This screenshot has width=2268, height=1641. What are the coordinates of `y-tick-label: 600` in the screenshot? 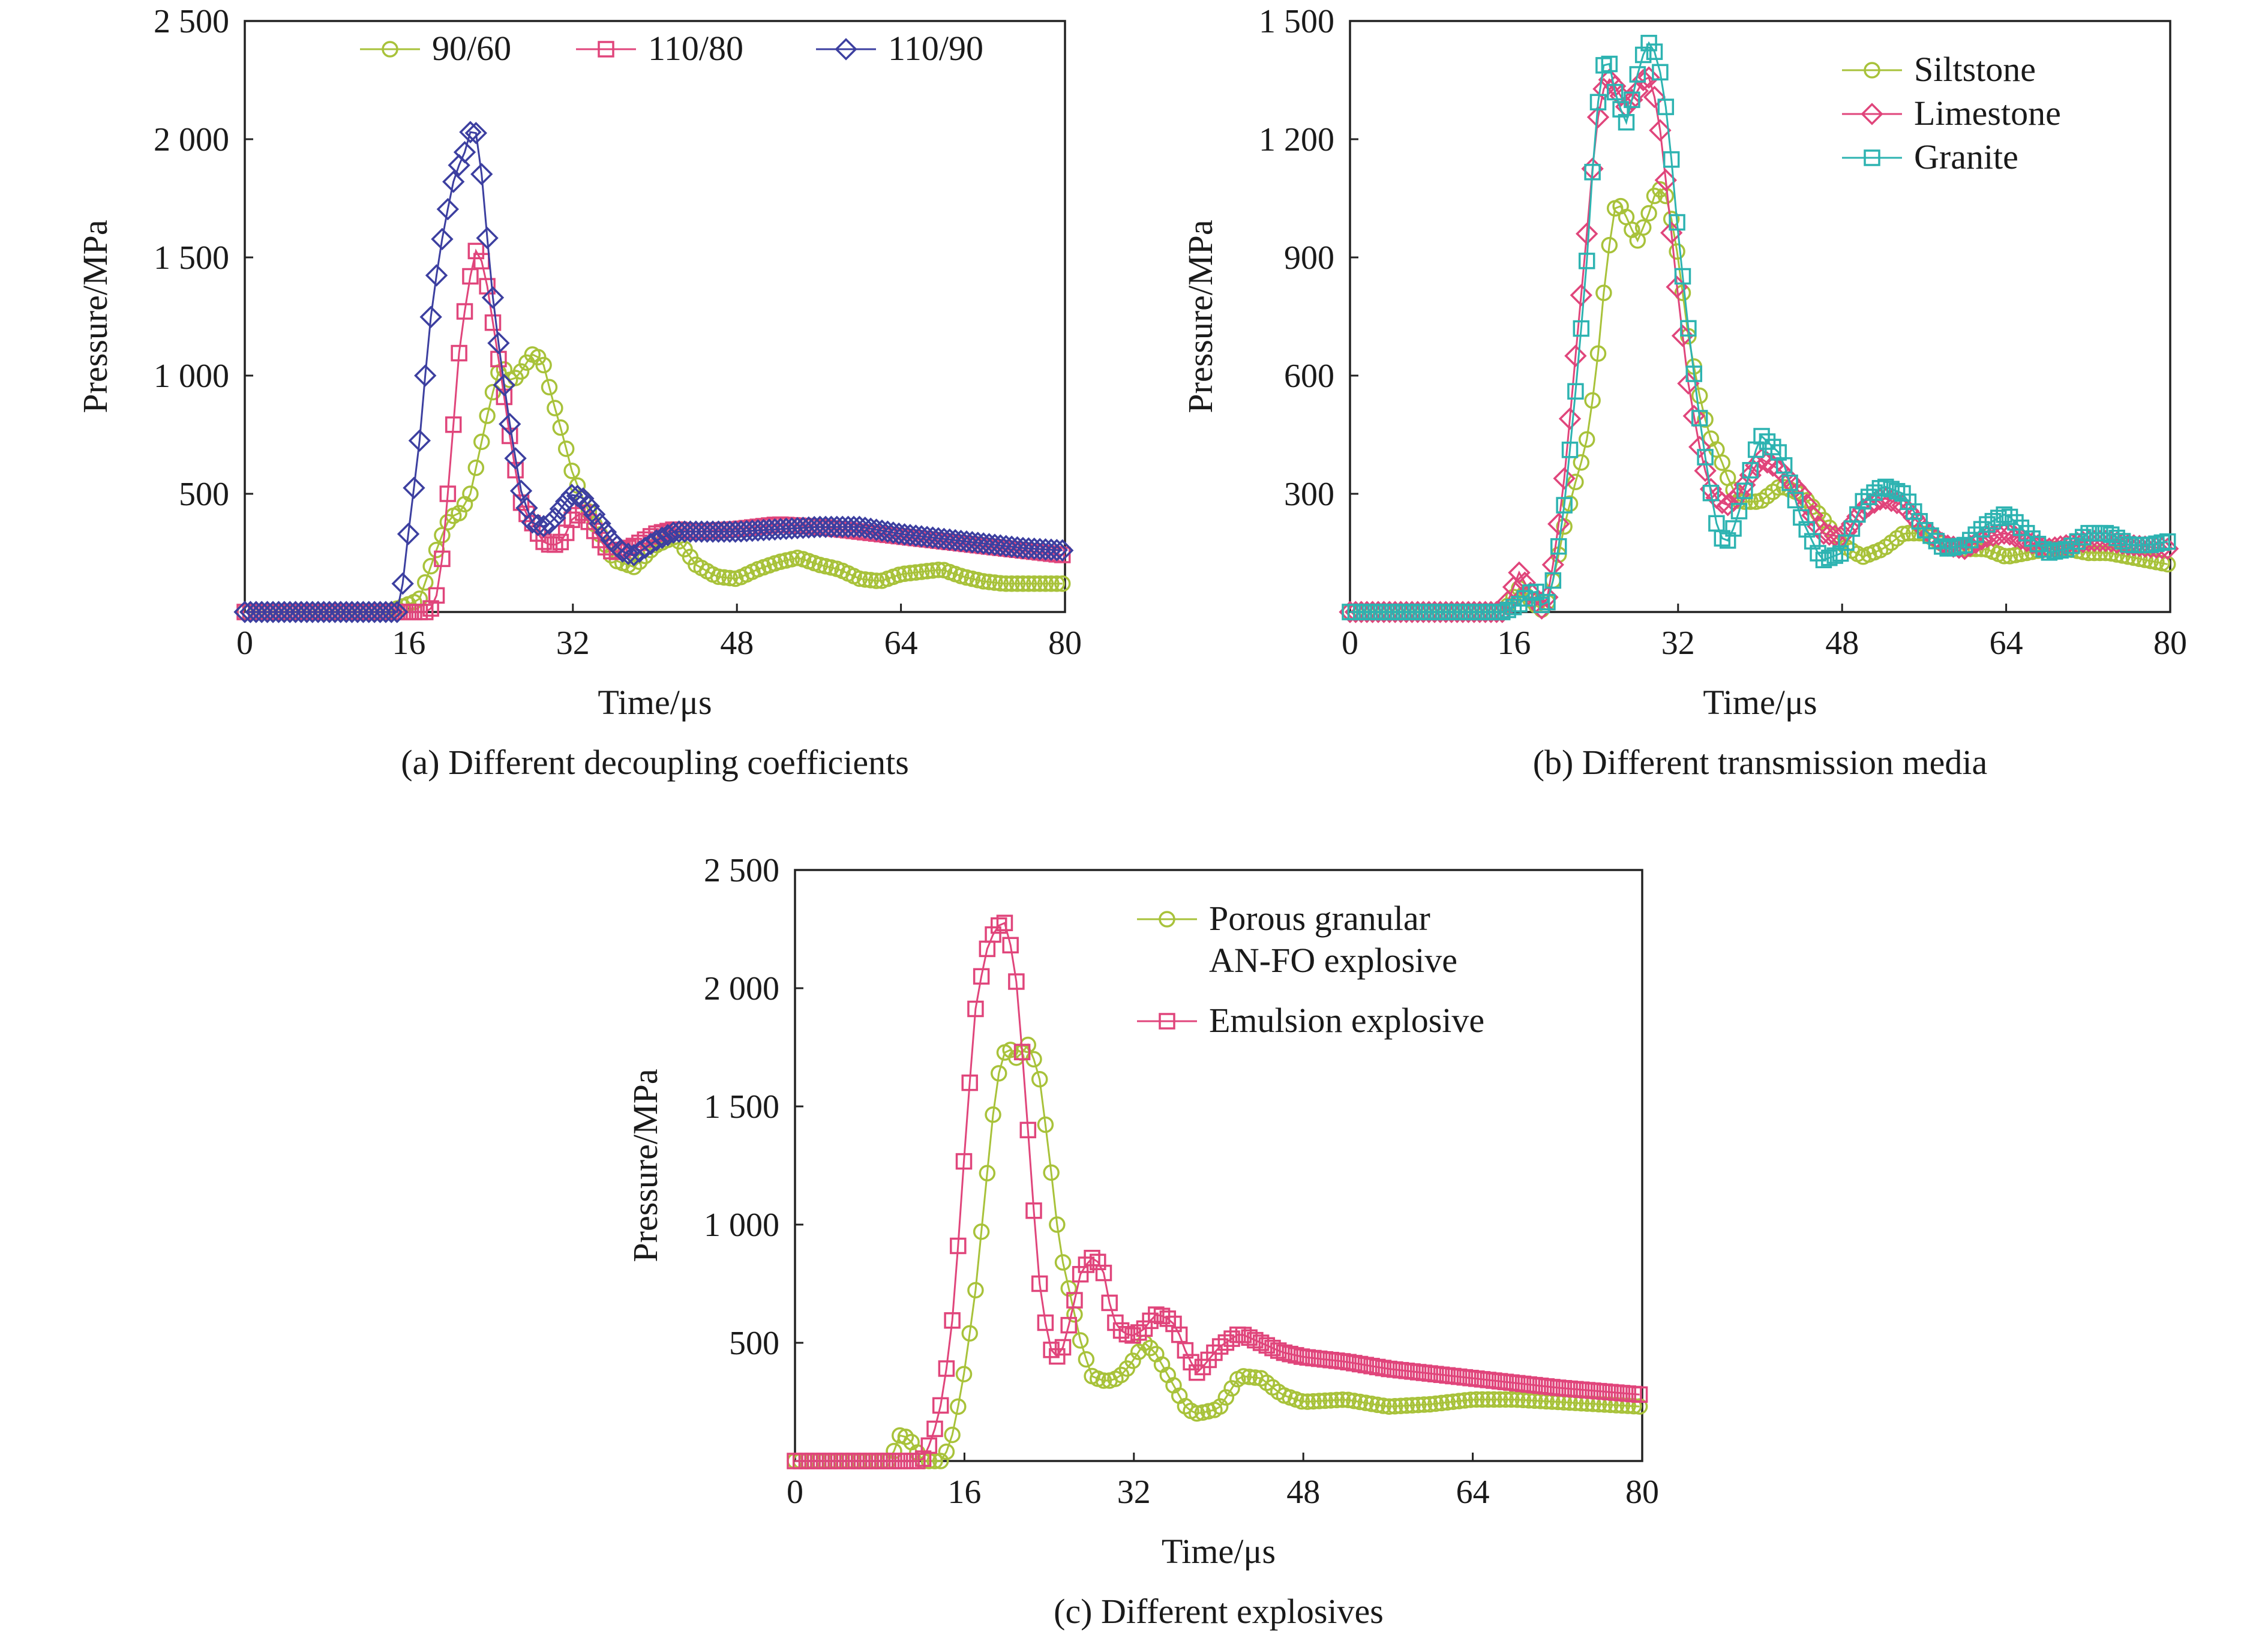 It's located at (1309, 376).